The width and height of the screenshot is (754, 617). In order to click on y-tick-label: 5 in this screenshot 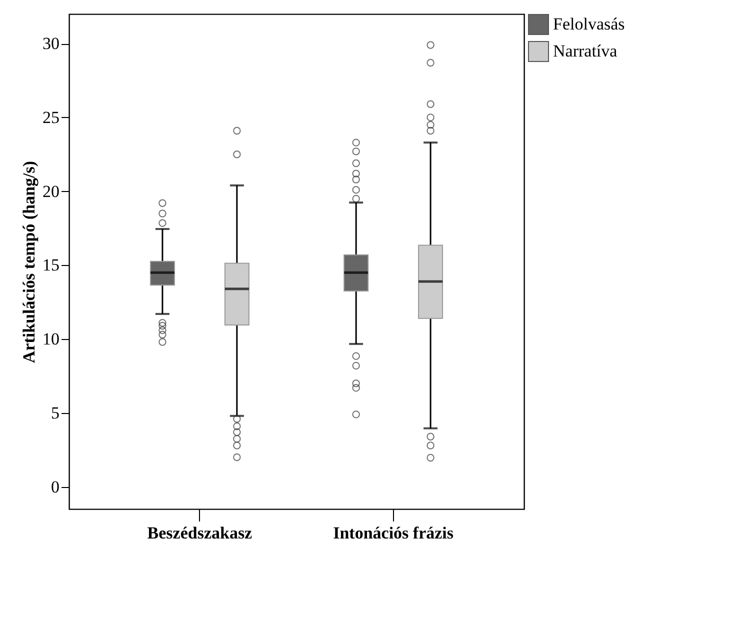, I will do `click(55, 412)`.